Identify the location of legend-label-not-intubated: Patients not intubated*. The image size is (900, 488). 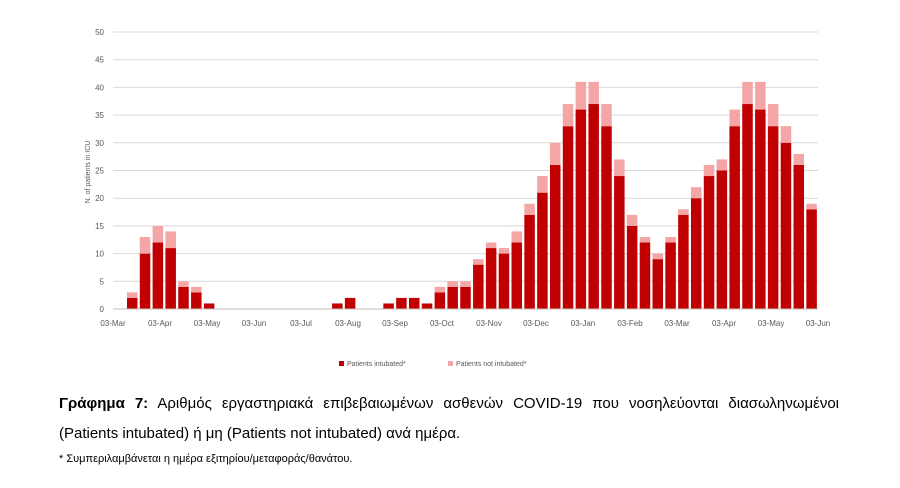
(491, 364).